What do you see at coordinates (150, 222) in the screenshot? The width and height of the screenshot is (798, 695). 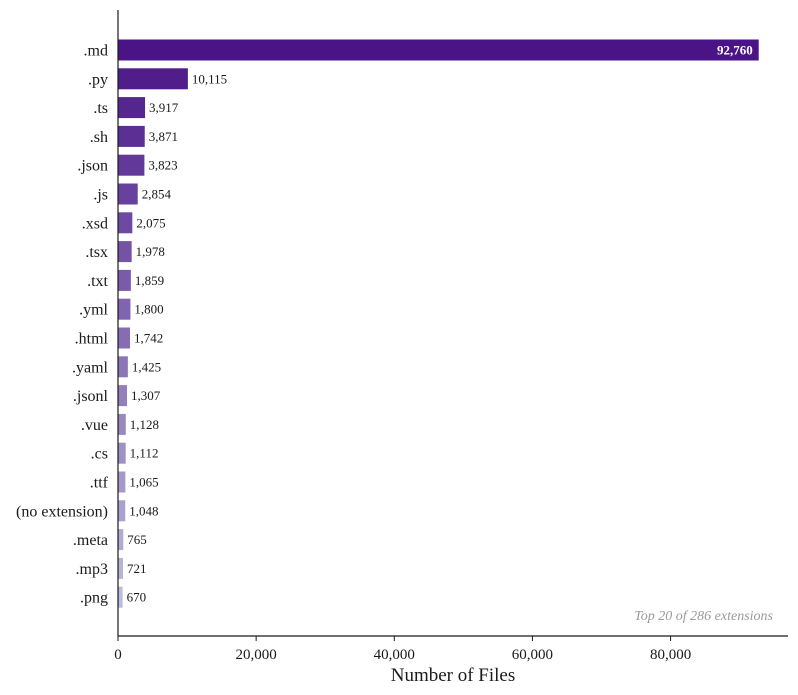 I see `value-label-6: 2,075` at bounding box center [150, 222].